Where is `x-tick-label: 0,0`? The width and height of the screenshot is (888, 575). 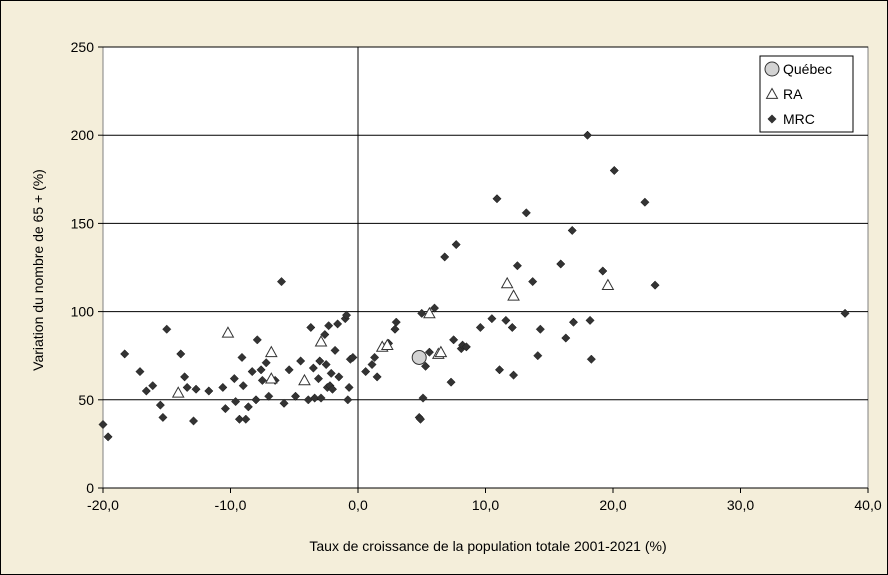
x-tick-label: 0,0 is located at coordinates (358, 505).